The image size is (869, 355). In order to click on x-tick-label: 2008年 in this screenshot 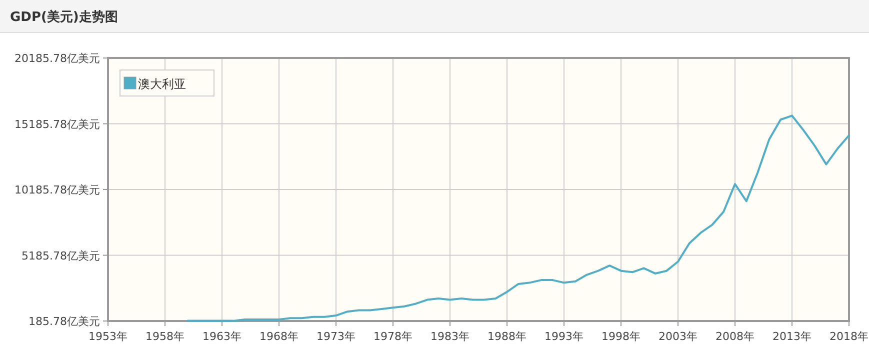, I will do `click(735, 336)`.